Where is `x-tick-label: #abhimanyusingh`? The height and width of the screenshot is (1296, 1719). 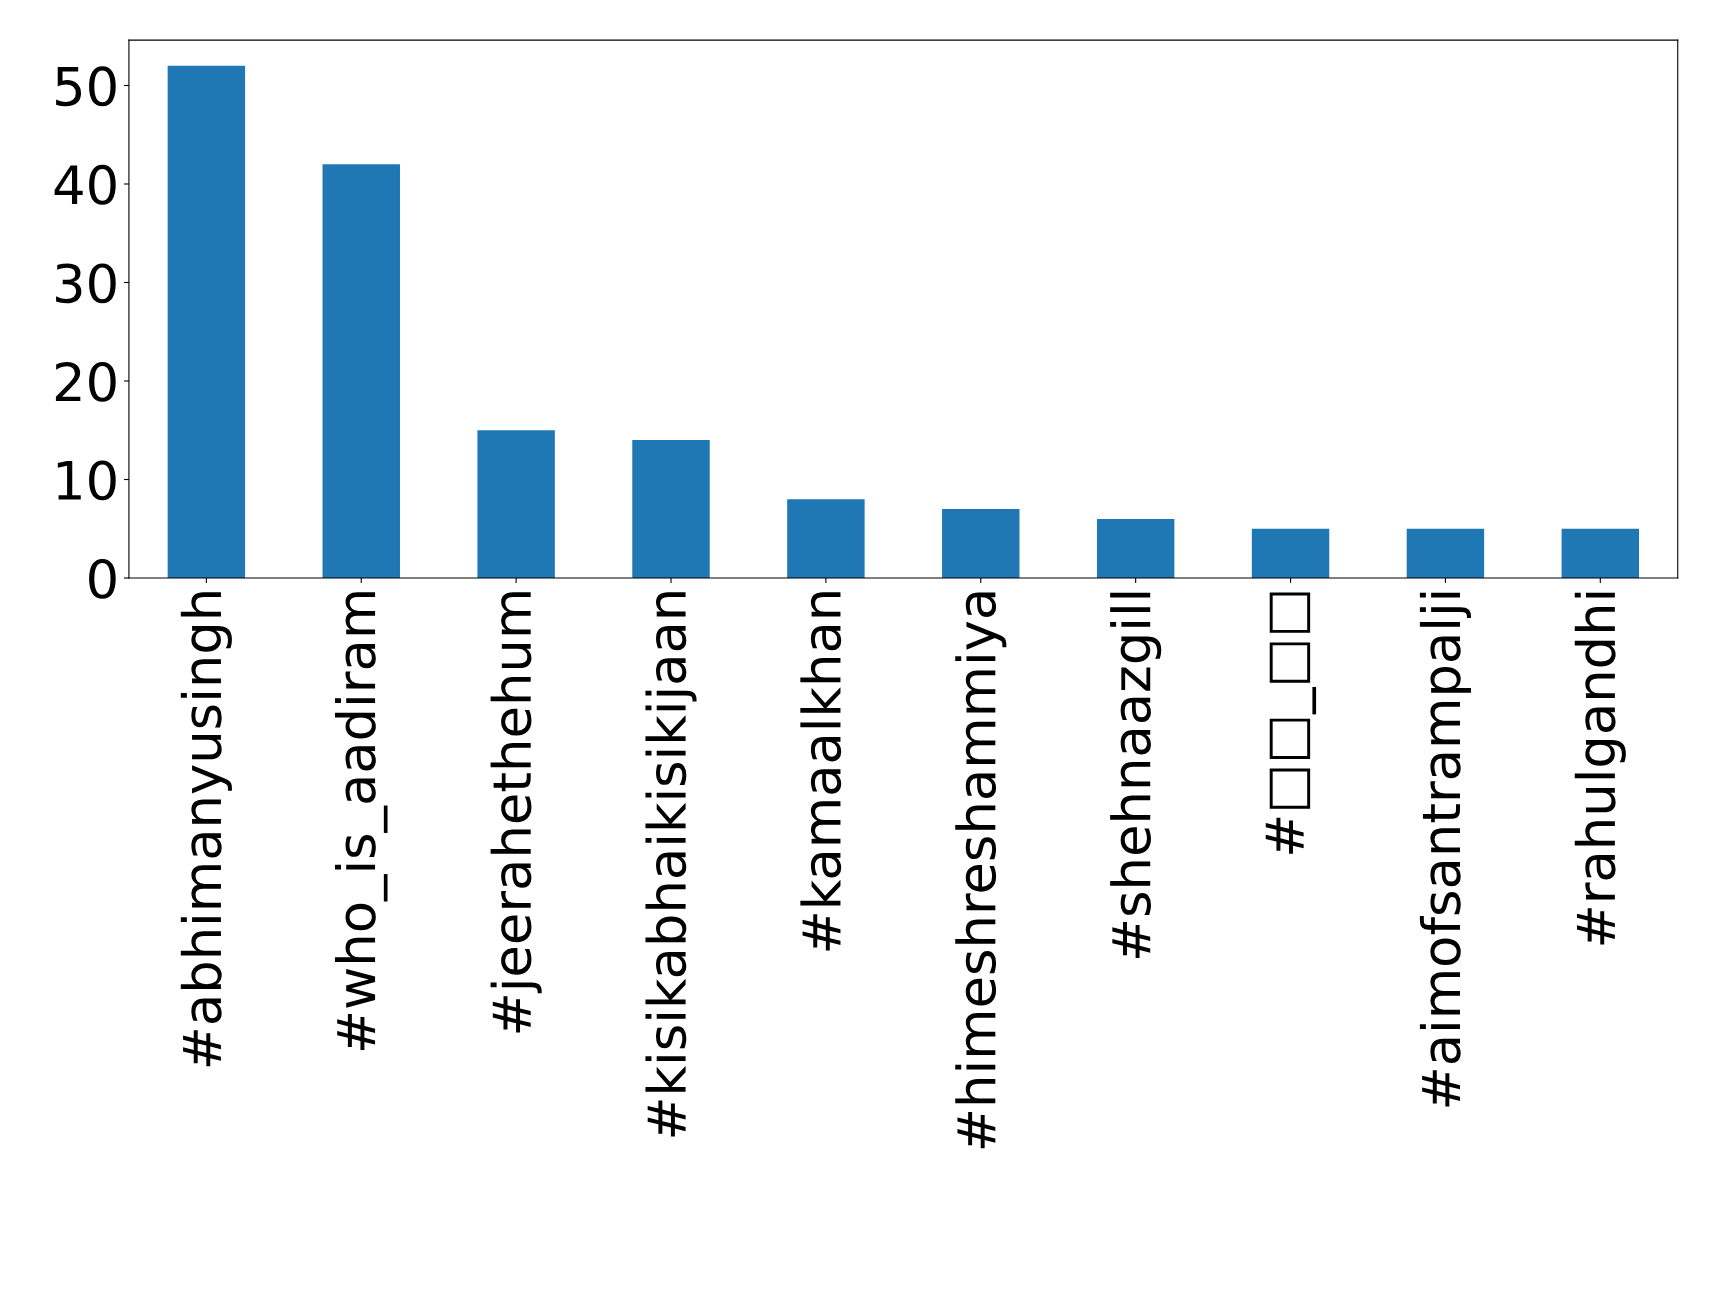
x-tick-label: #abhimanyusingh is located at coordinates (206, 829).